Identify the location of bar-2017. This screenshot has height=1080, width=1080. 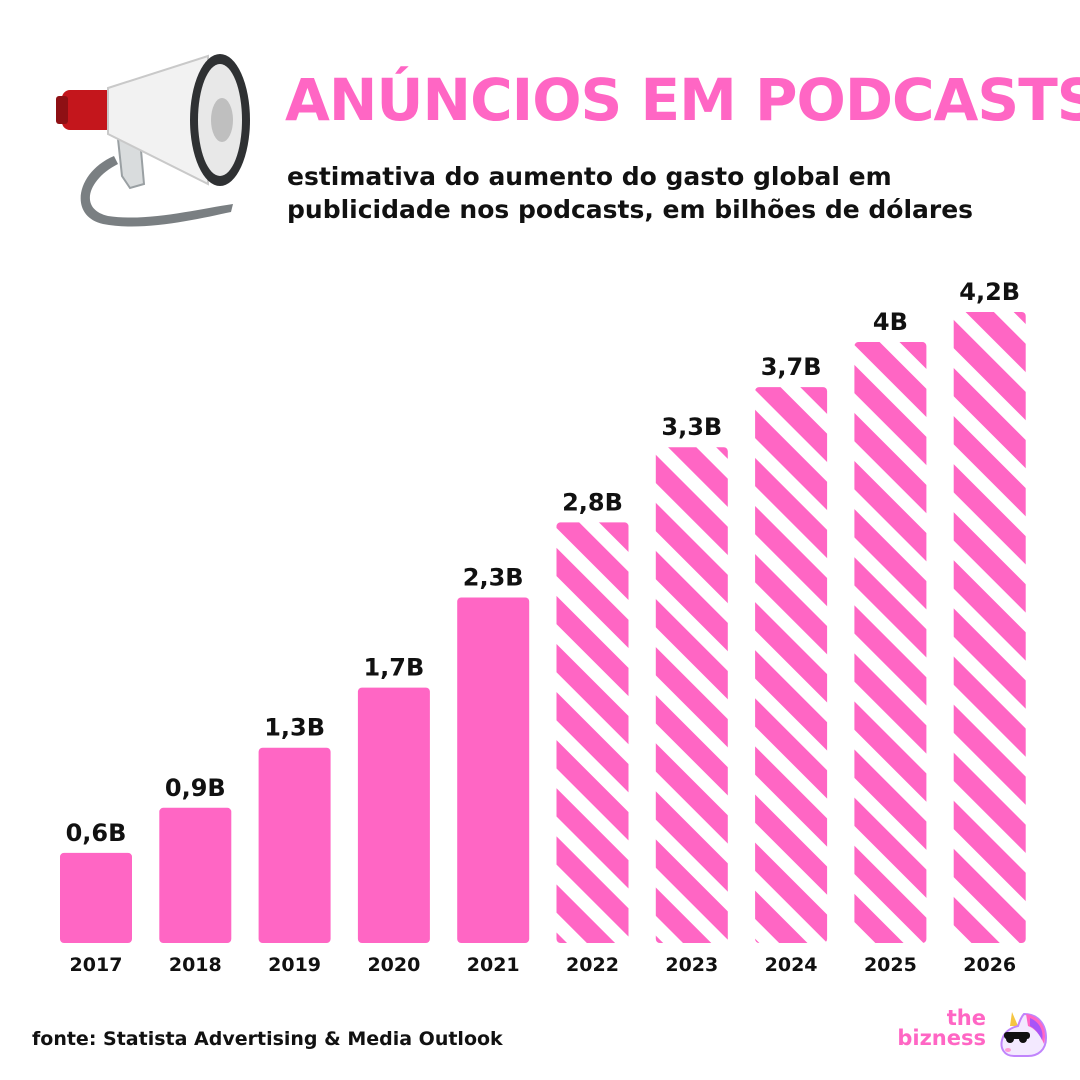
(96, 897).